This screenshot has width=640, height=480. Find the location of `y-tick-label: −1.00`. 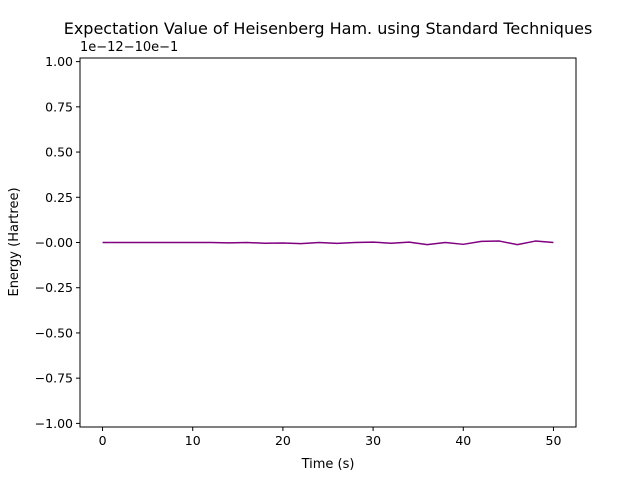

y-tick-label: −1.00 is located at coordinates (54, 423).